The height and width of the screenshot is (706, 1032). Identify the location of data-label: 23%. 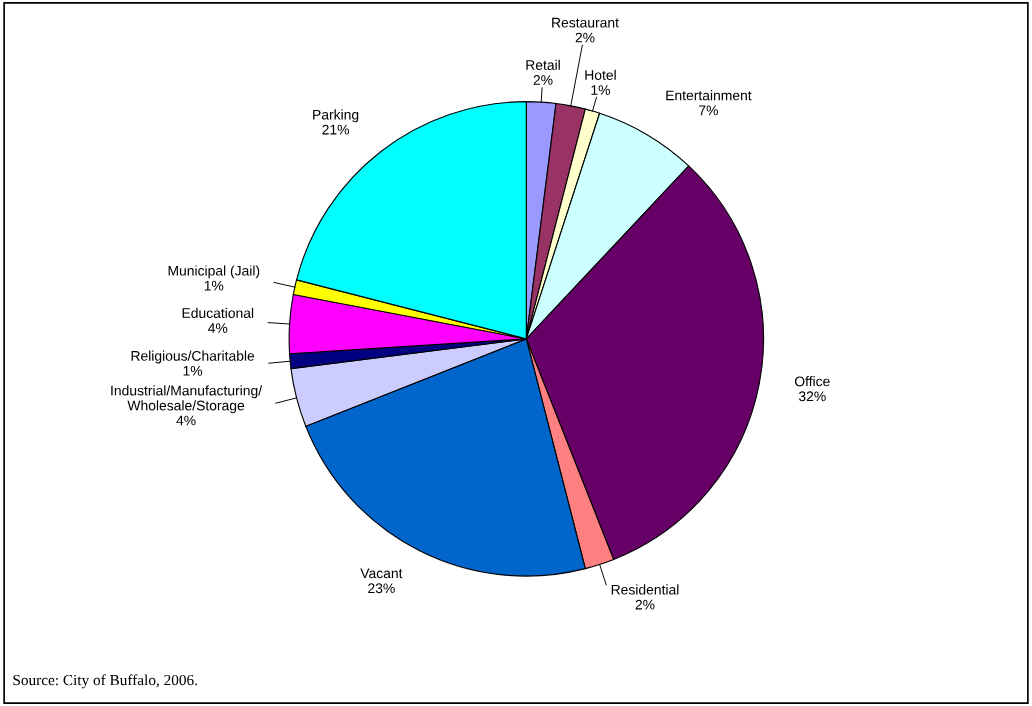
(381, 588).